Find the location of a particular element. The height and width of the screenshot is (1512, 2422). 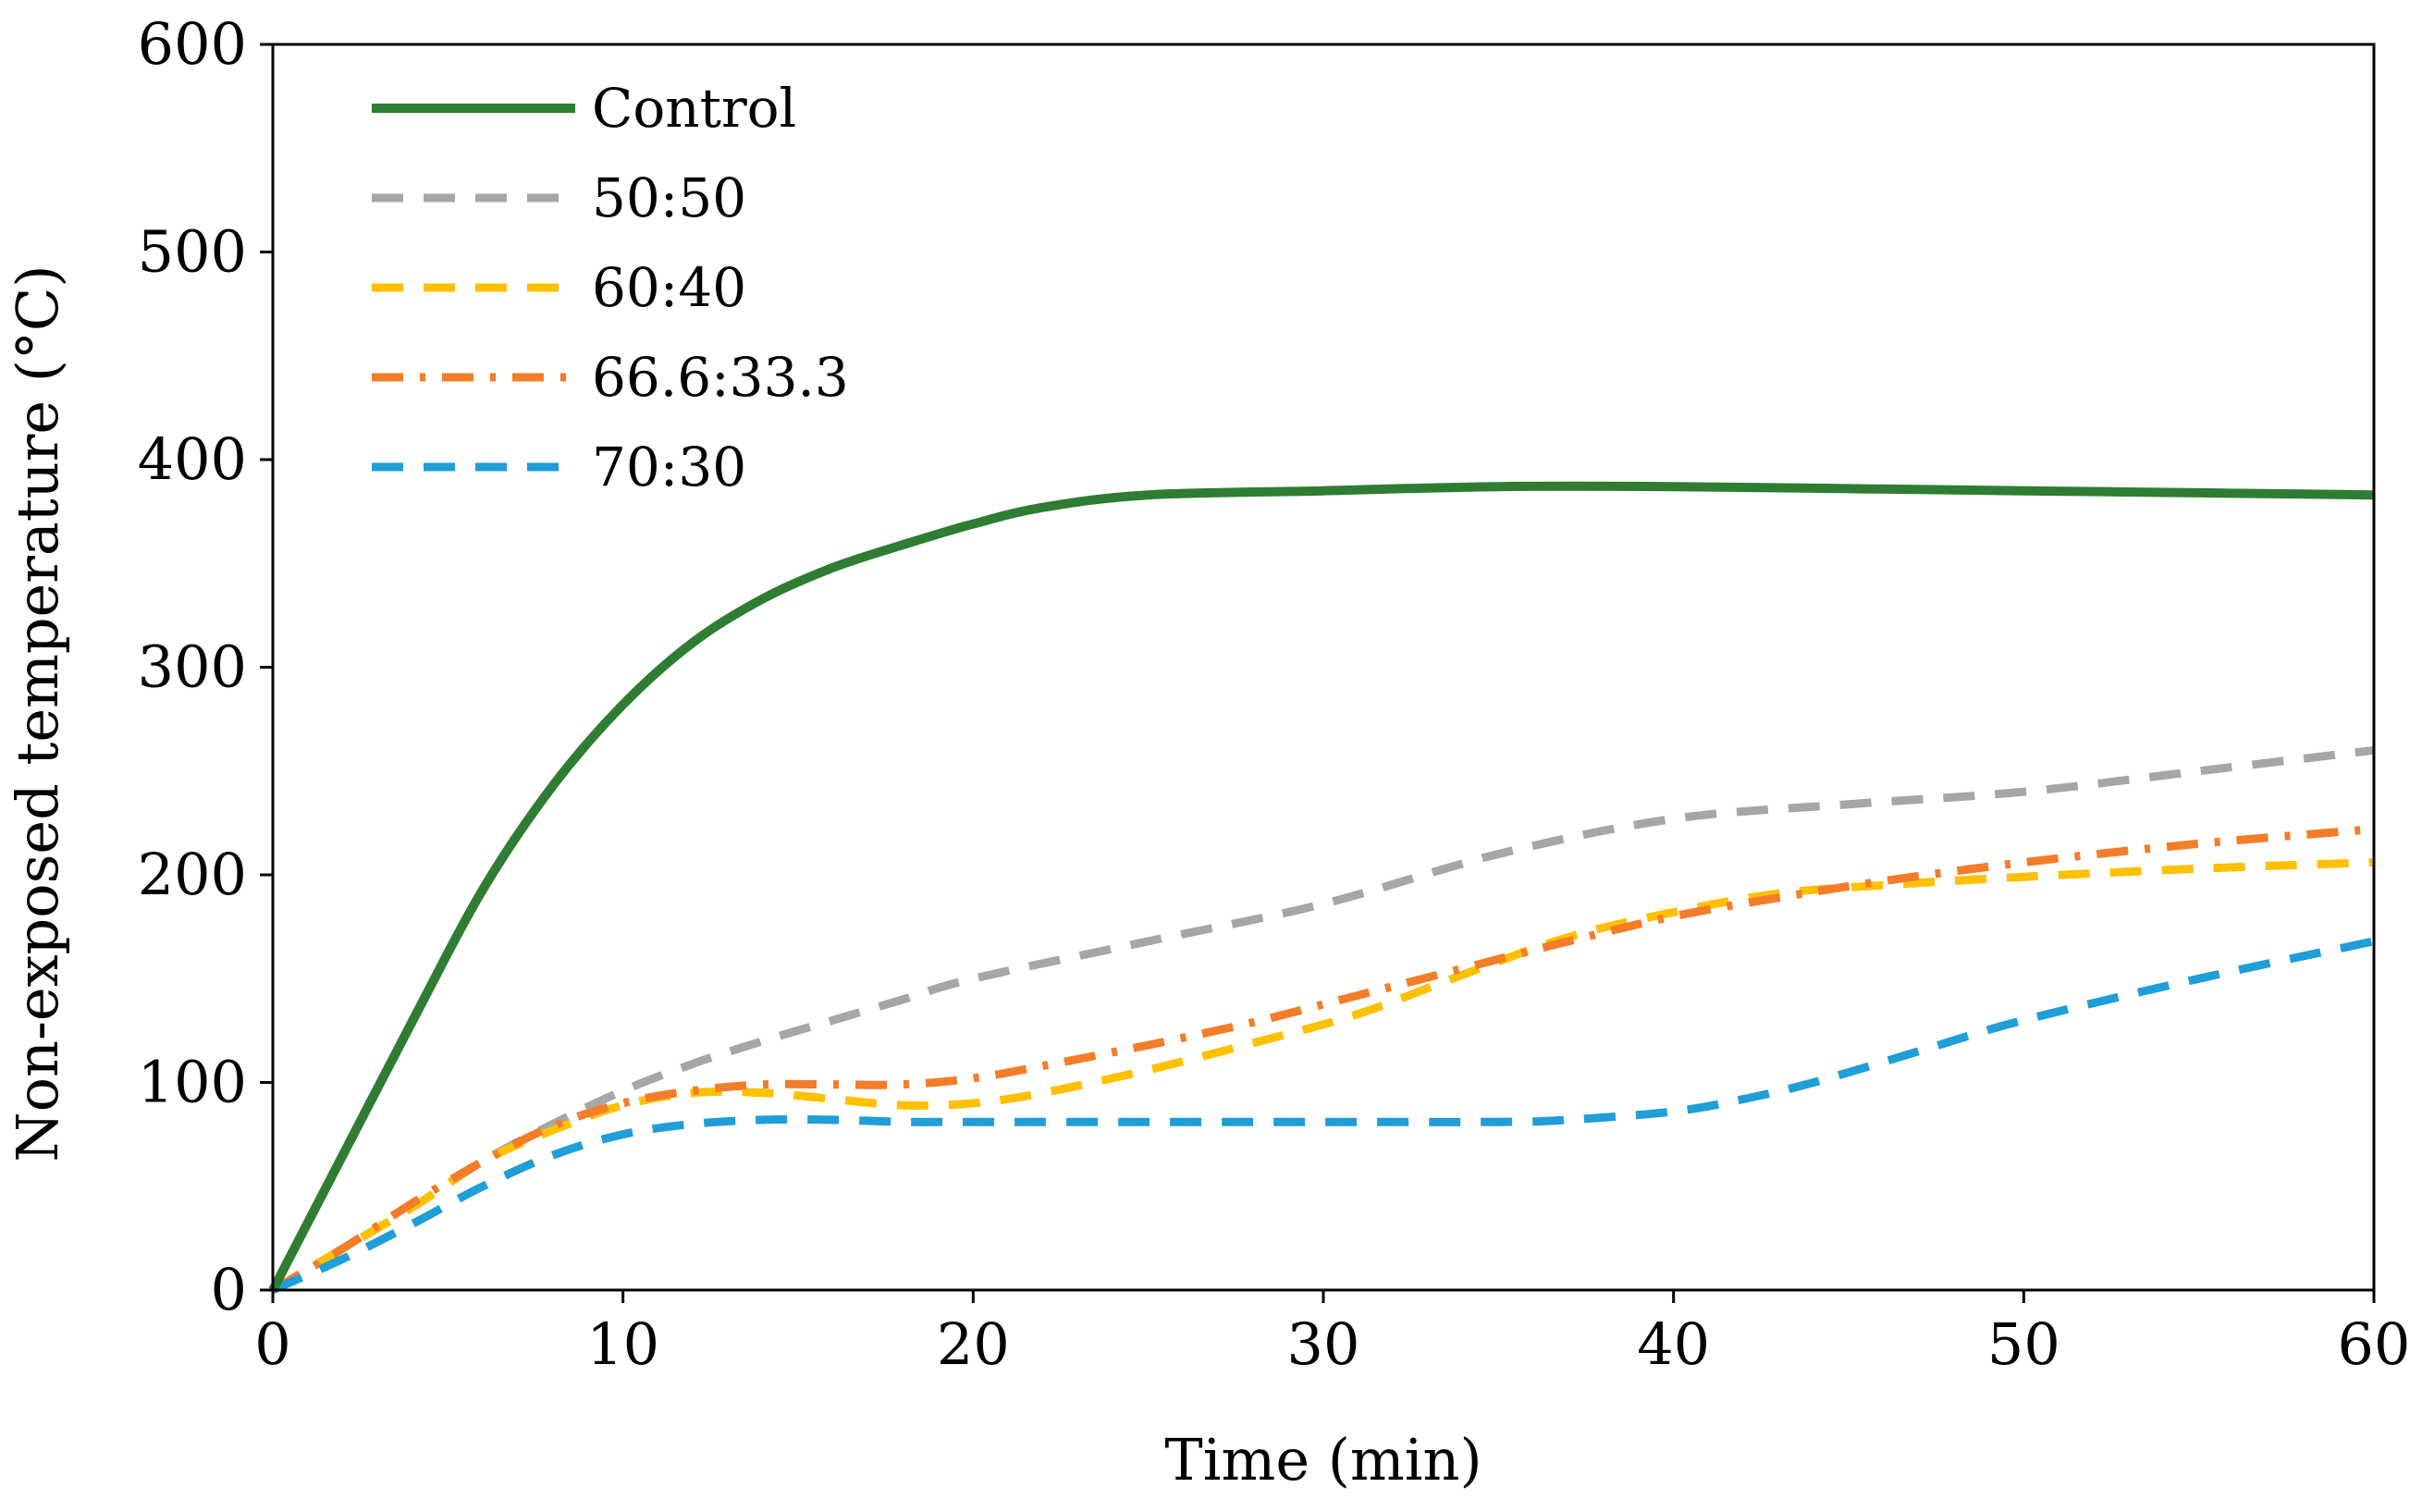

x-tick-label: 20 is located at coordinates (973, 1344).